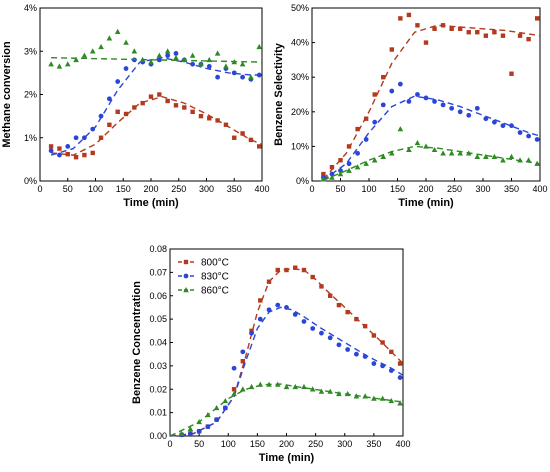 Image resolution: width=550 pixels, height=472 pixels. I want to click on y-tick-label: 30%, so click(300, 77).